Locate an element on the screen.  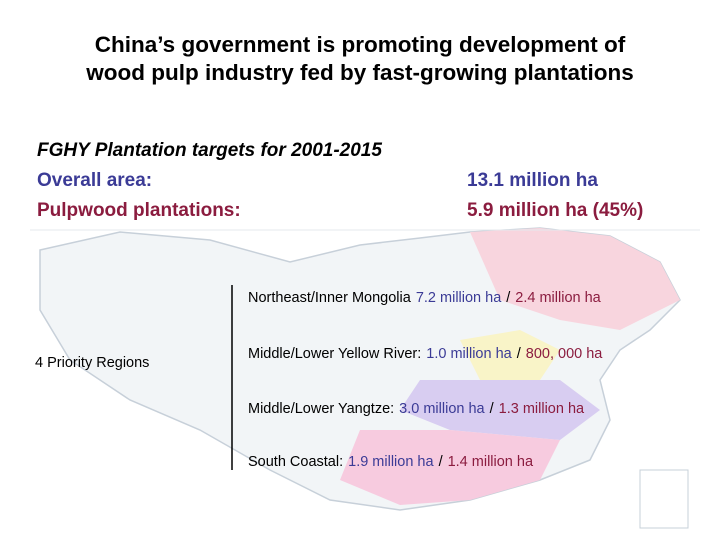
targets-heading: FGHY Plantation targets for 2001-2015 is located at coordinates (209, 150).